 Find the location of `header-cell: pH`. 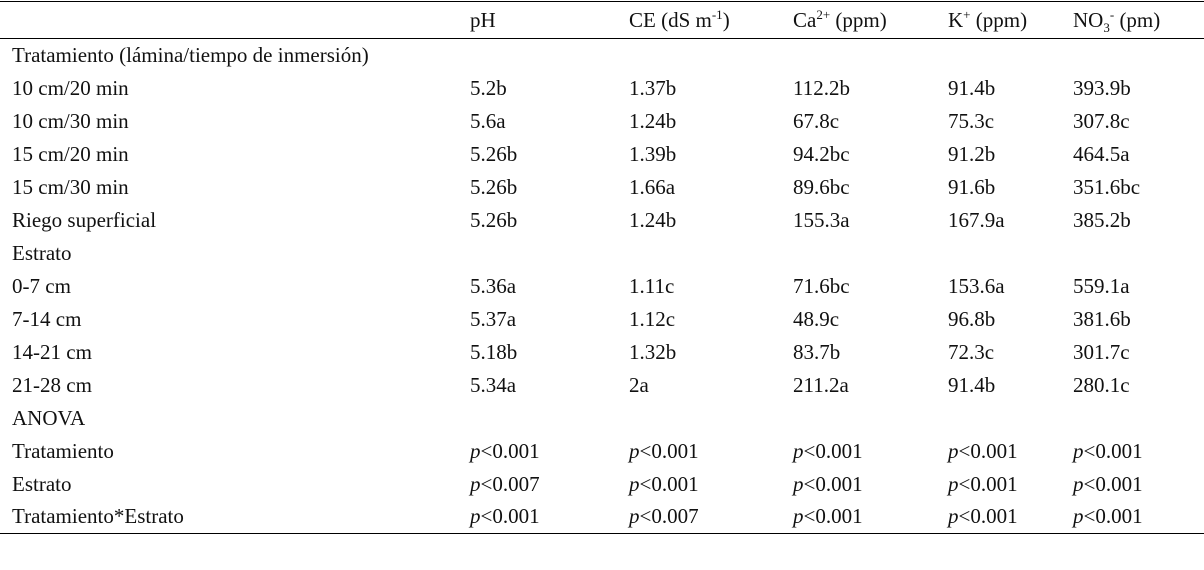

header-cell: pH is located at coordinates (549, 20).